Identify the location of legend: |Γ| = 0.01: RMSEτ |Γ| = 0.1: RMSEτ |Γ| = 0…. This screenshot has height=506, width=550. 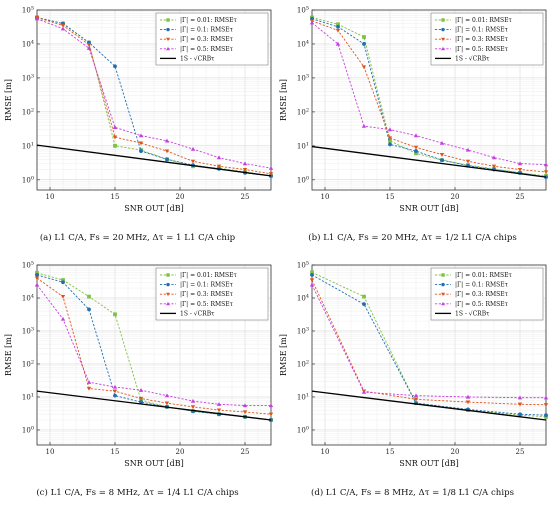
(212, 39).